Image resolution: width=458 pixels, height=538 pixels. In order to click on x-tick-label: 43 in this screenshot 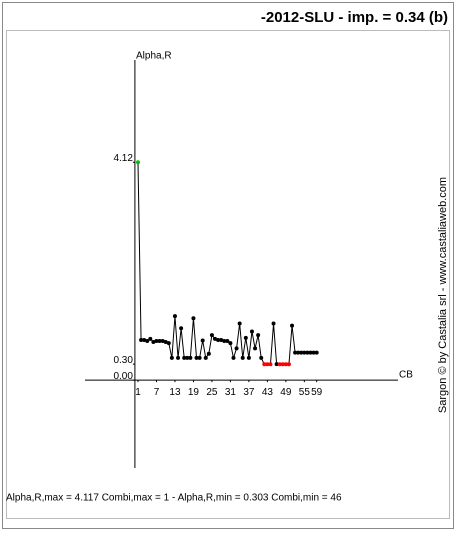, I will do `click(268, 392)`.